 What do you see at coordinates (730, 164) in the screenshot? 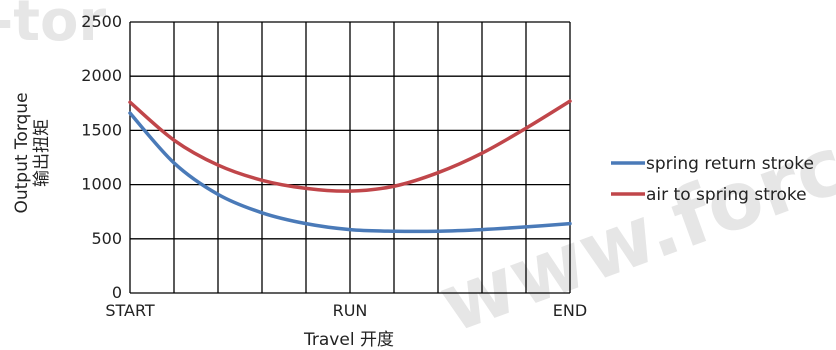
I see `legend-label: spring return stroke` at bounding box center [730, 164].